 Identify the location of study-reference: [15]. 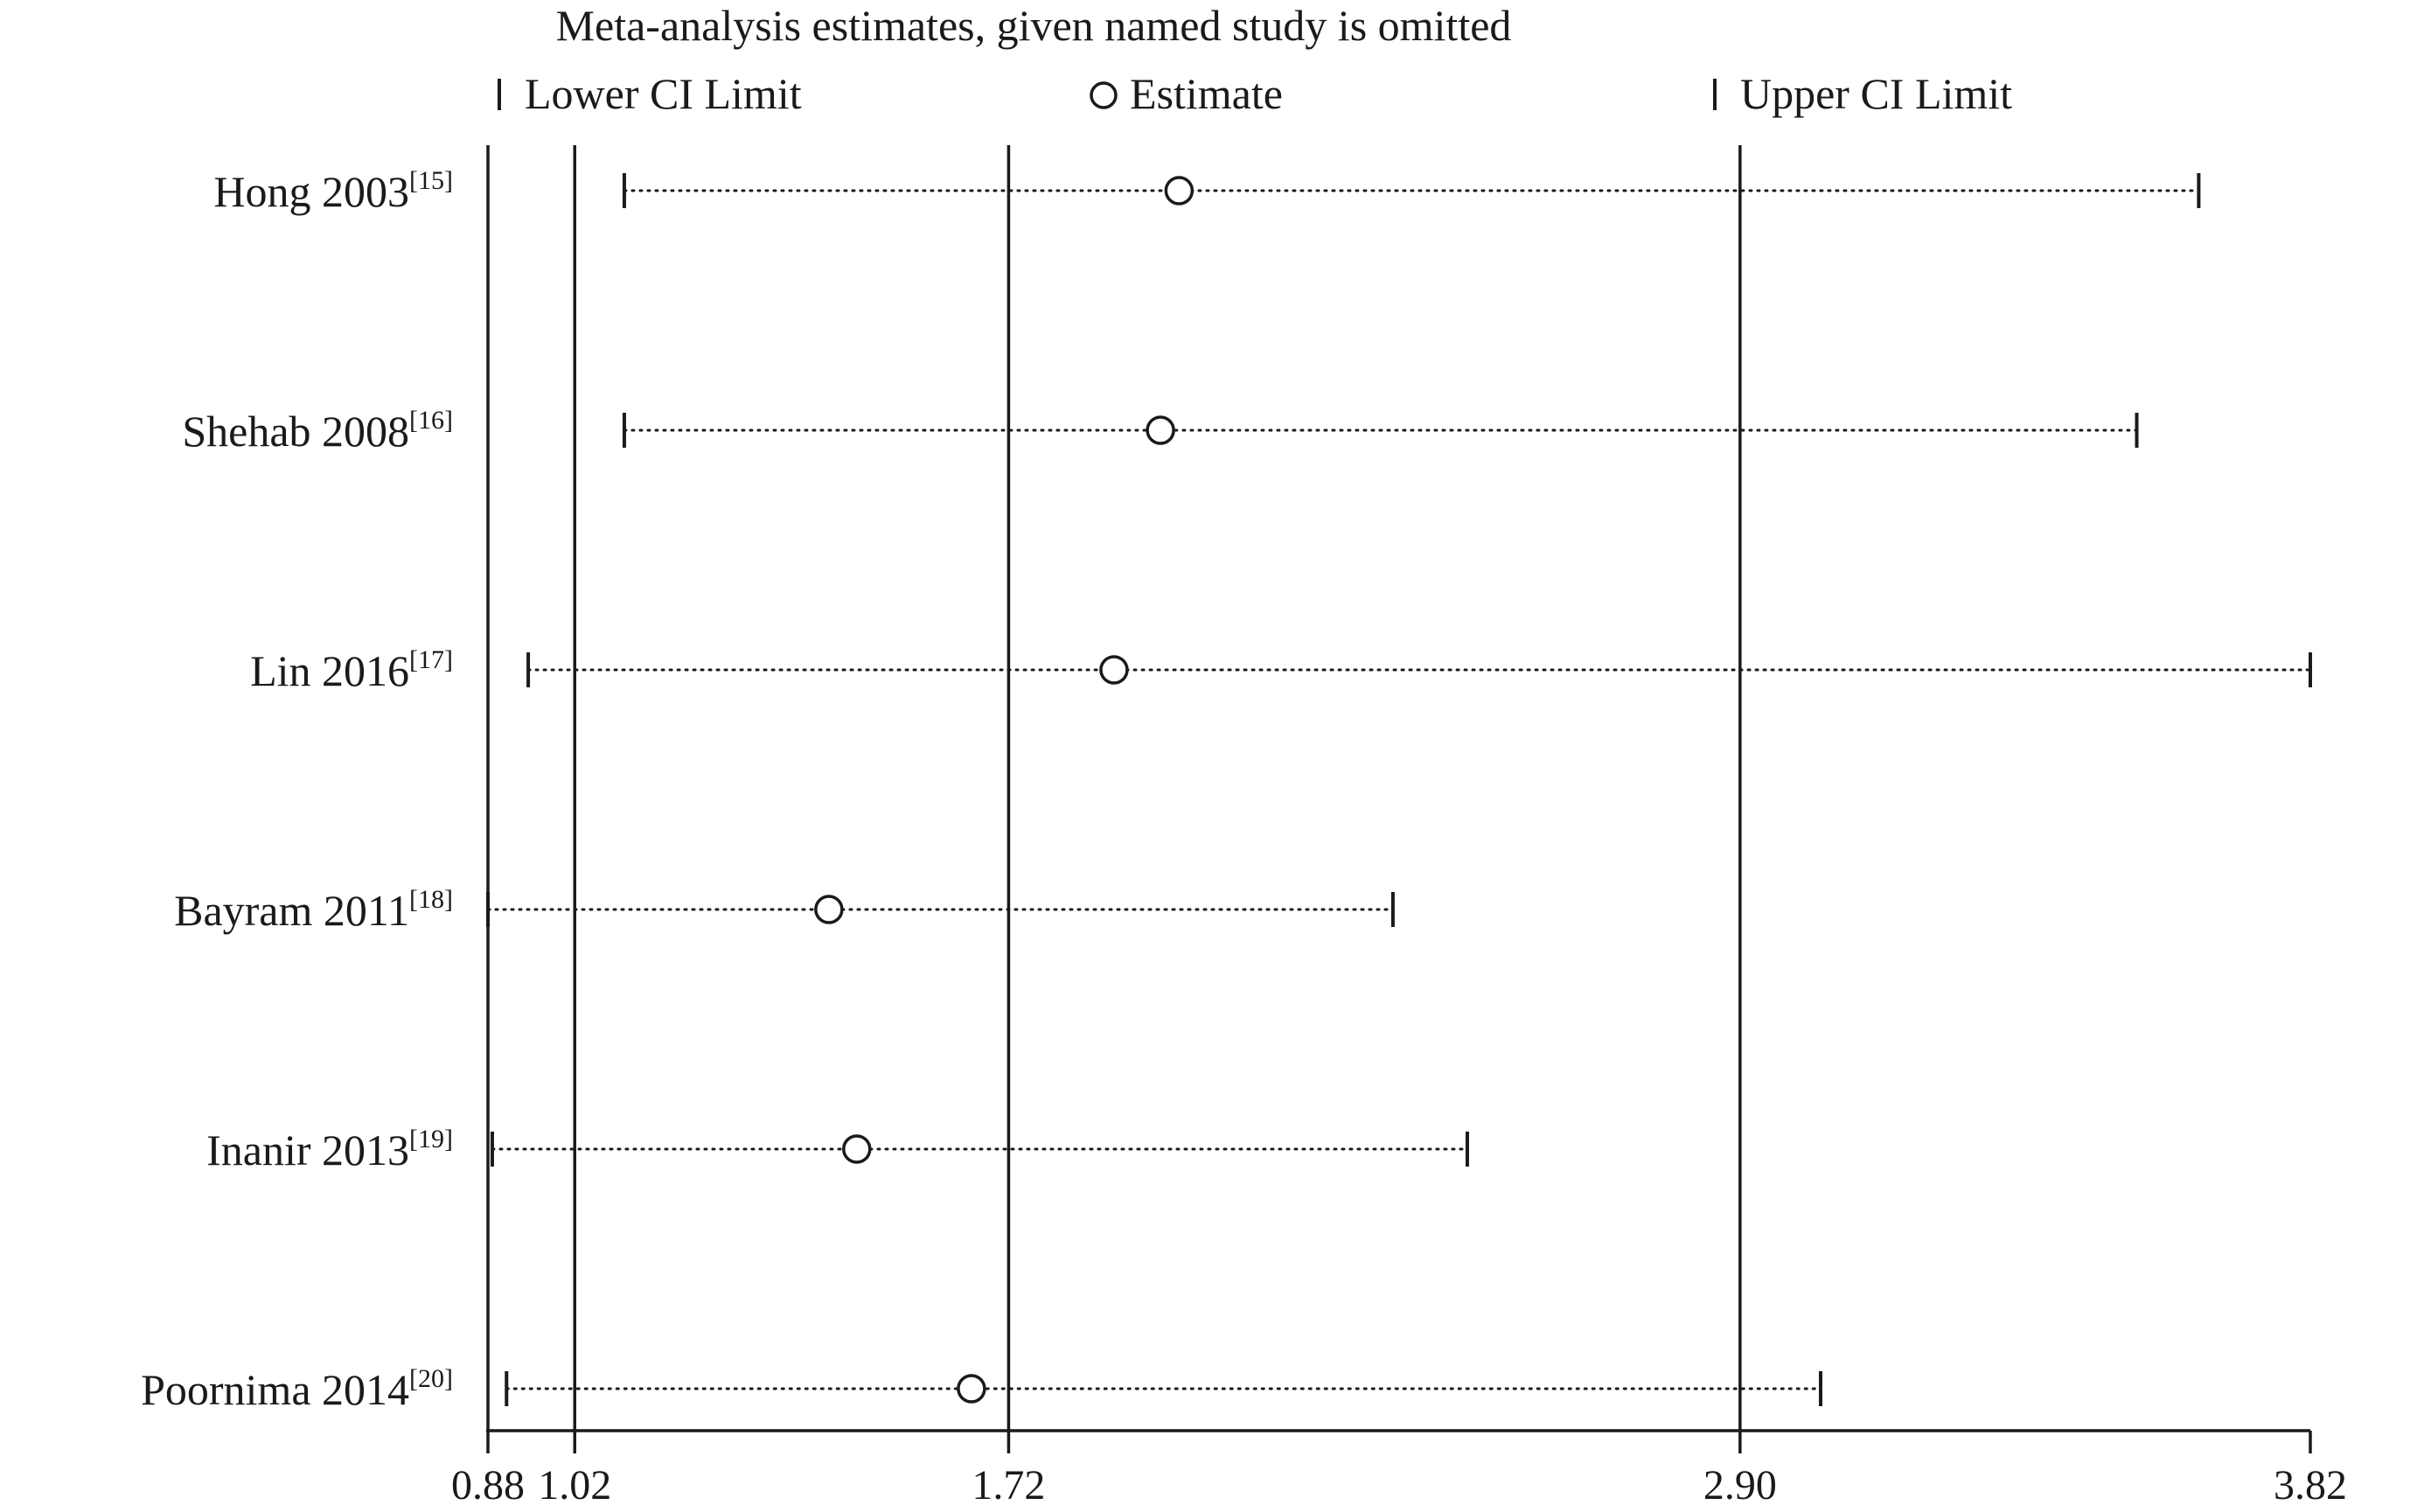
(431, 181).